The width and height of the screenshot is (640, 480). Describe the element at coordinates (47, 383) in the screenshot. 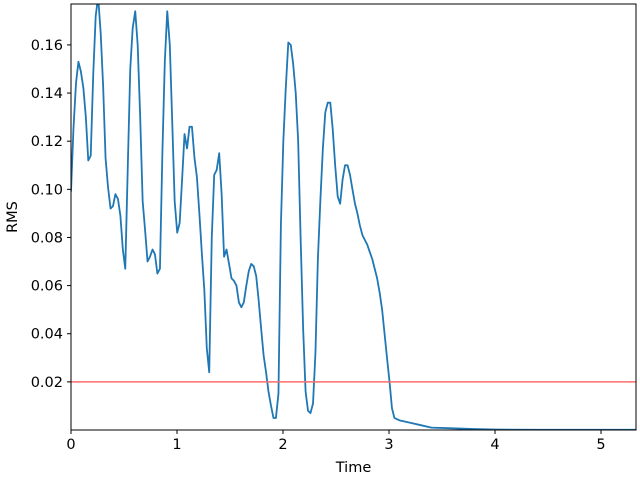

I see `y-tick-label: 0.02` at that location.